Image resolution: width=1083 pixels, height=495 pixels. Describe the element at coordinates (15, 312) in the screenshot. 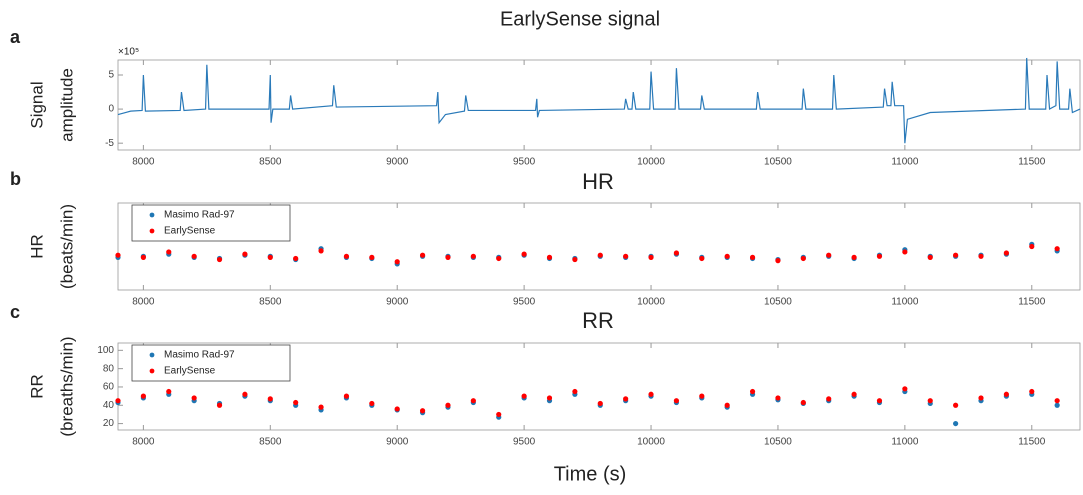

I see `panel-label: c` at that location.